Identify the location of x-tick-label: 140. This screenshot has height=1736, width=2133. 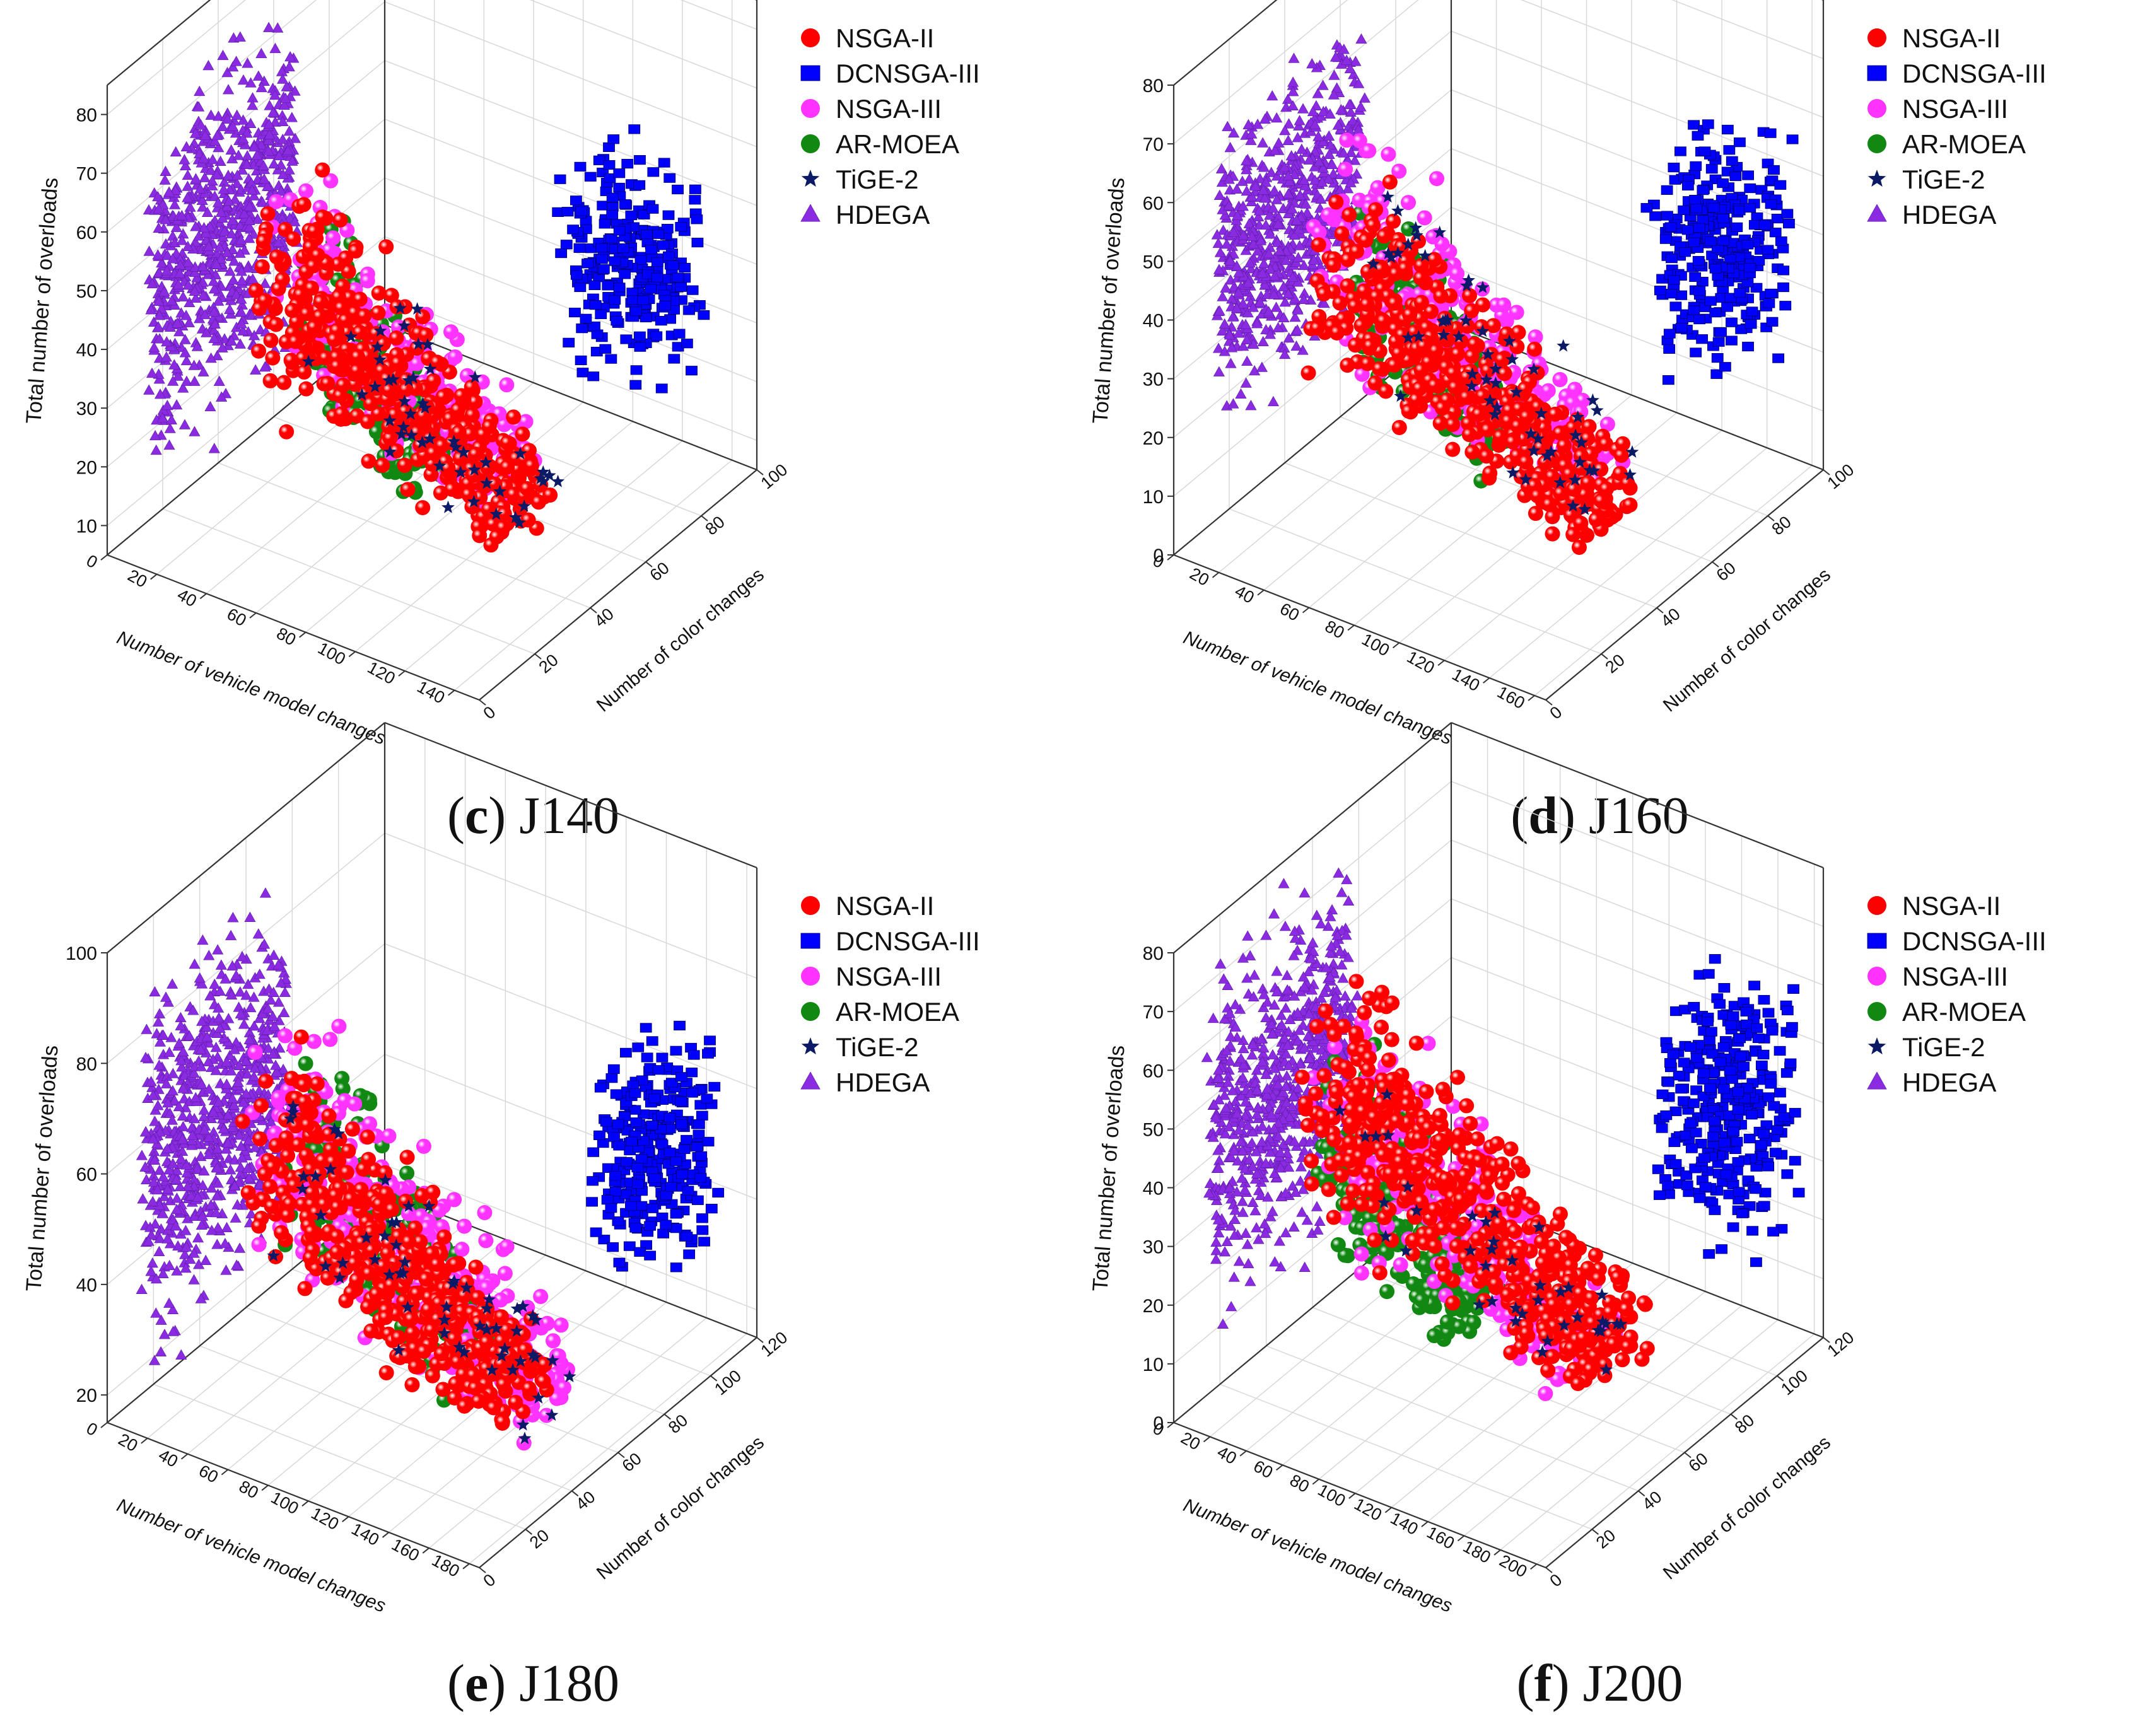
(1466, 680).